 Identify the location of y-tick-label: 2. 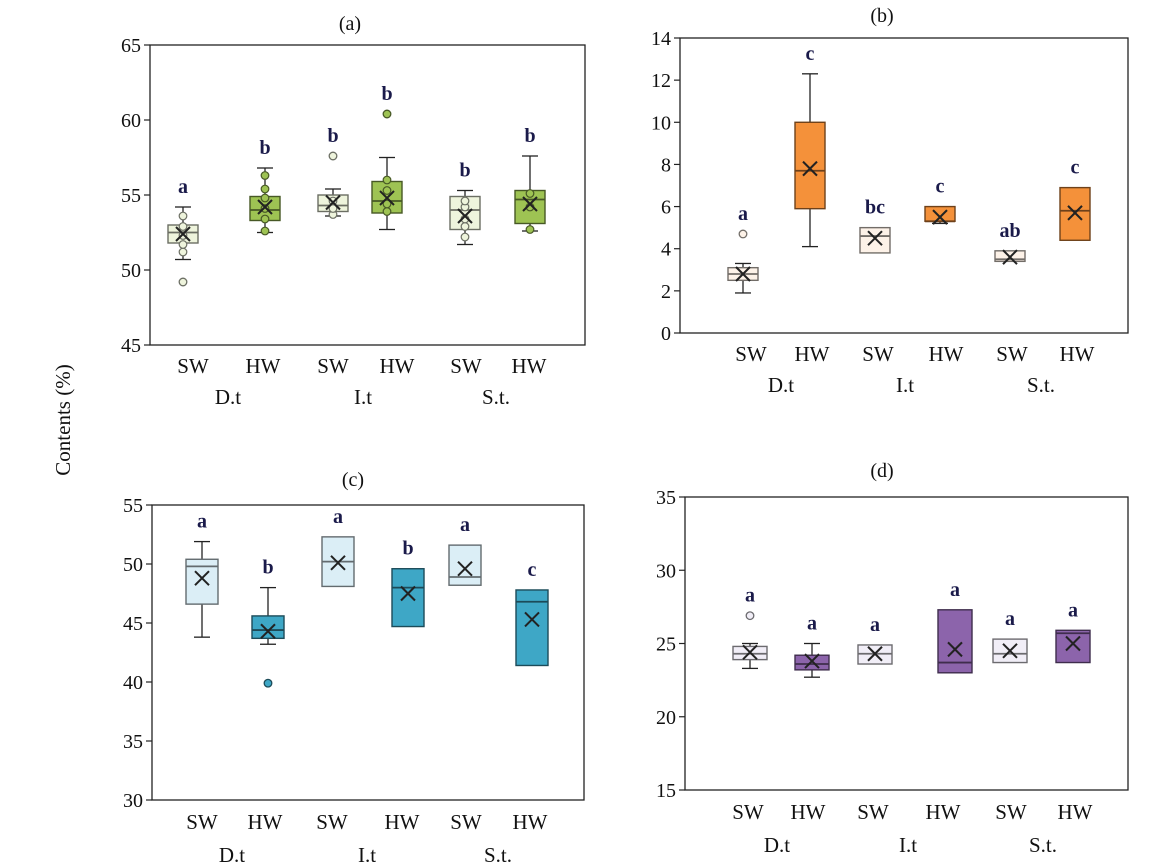
(666, 292).